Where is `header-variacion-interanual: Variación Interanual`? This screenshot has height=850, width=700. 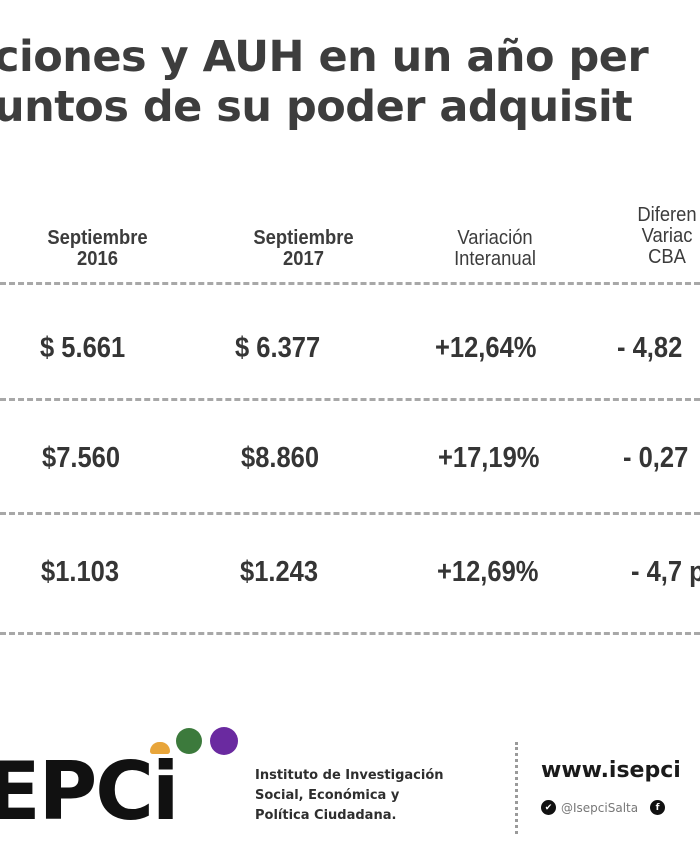 header-variacion-interanual: Variación Interanual is located at coordinates (495, 248).